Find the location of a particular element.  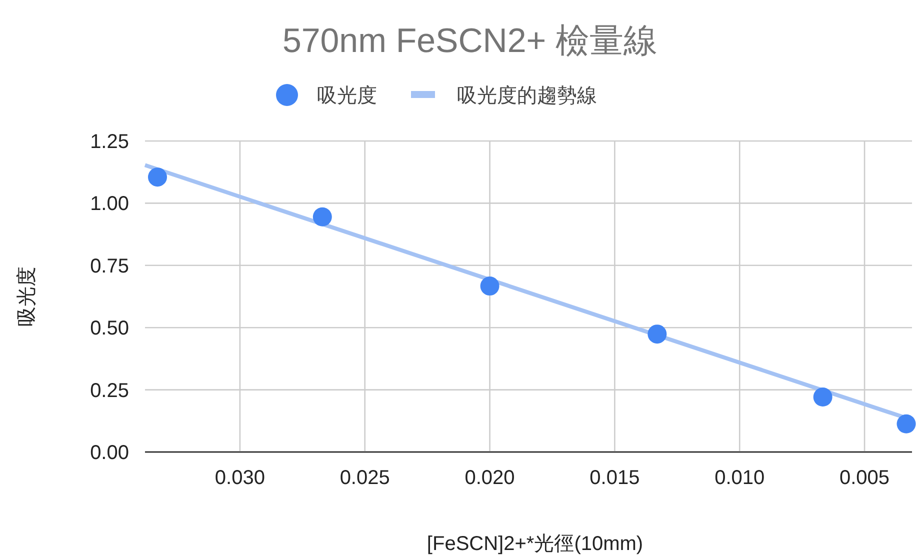

x-tick-label: 0.025 is located at coordinates (365, 478).